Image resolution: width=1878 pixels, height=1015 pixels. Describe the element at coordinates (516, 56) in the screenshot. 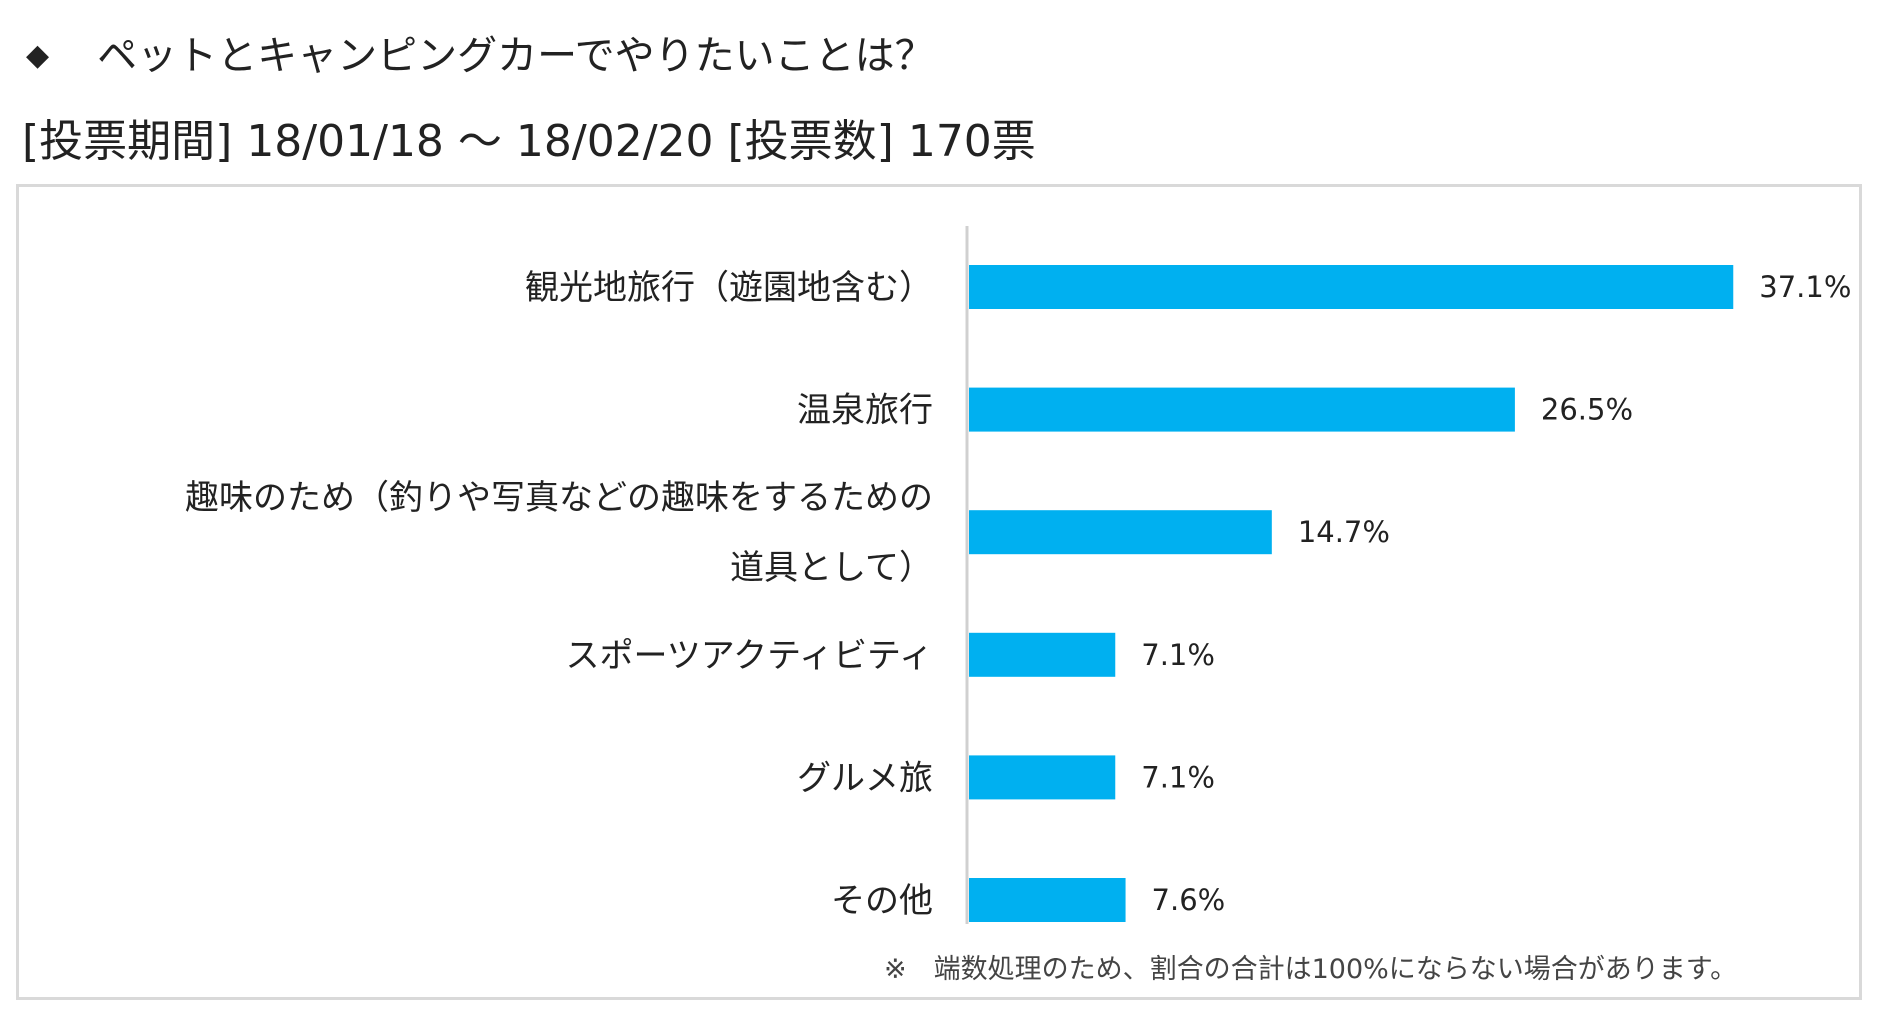

I see `chart-title: ペットとキャンピングカーでやりたいことは？` at that location.